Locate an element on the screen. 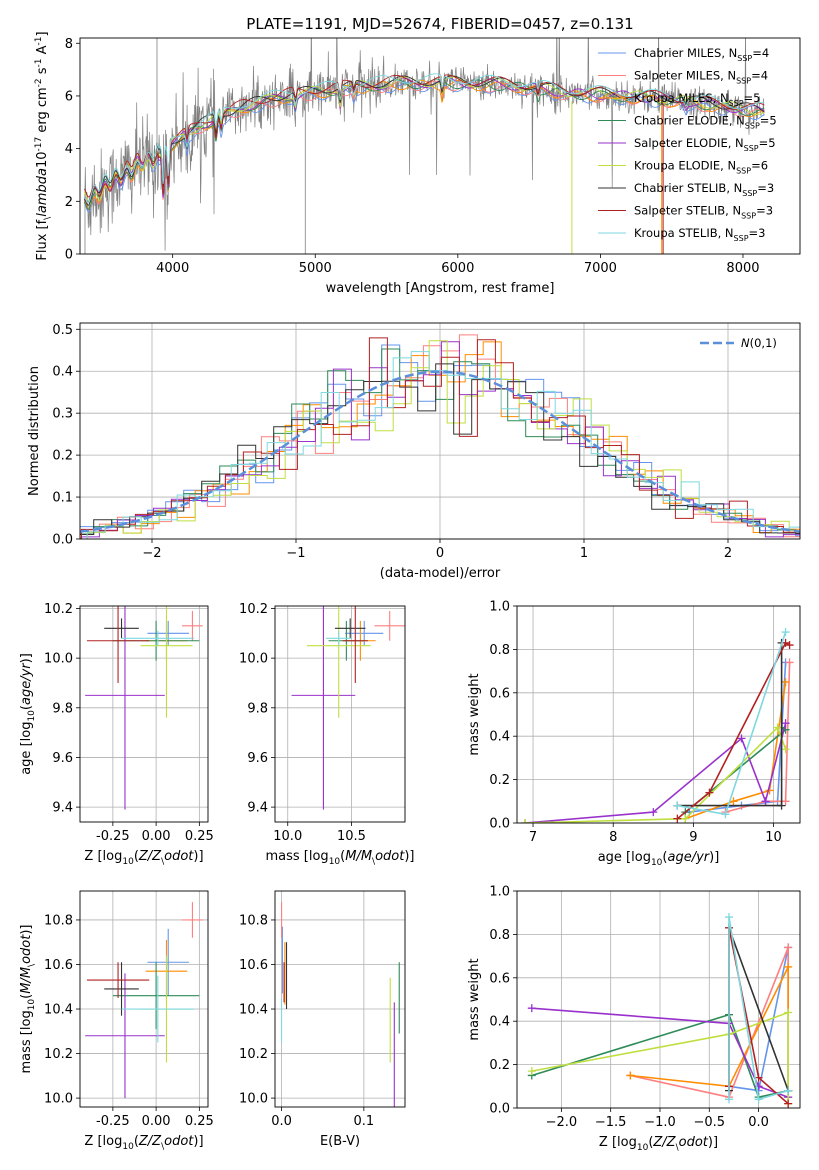 The width and height of the screenshot is (819, 1170). residuals-ytick-label: 0.2 is located at coordinates (62, 456).